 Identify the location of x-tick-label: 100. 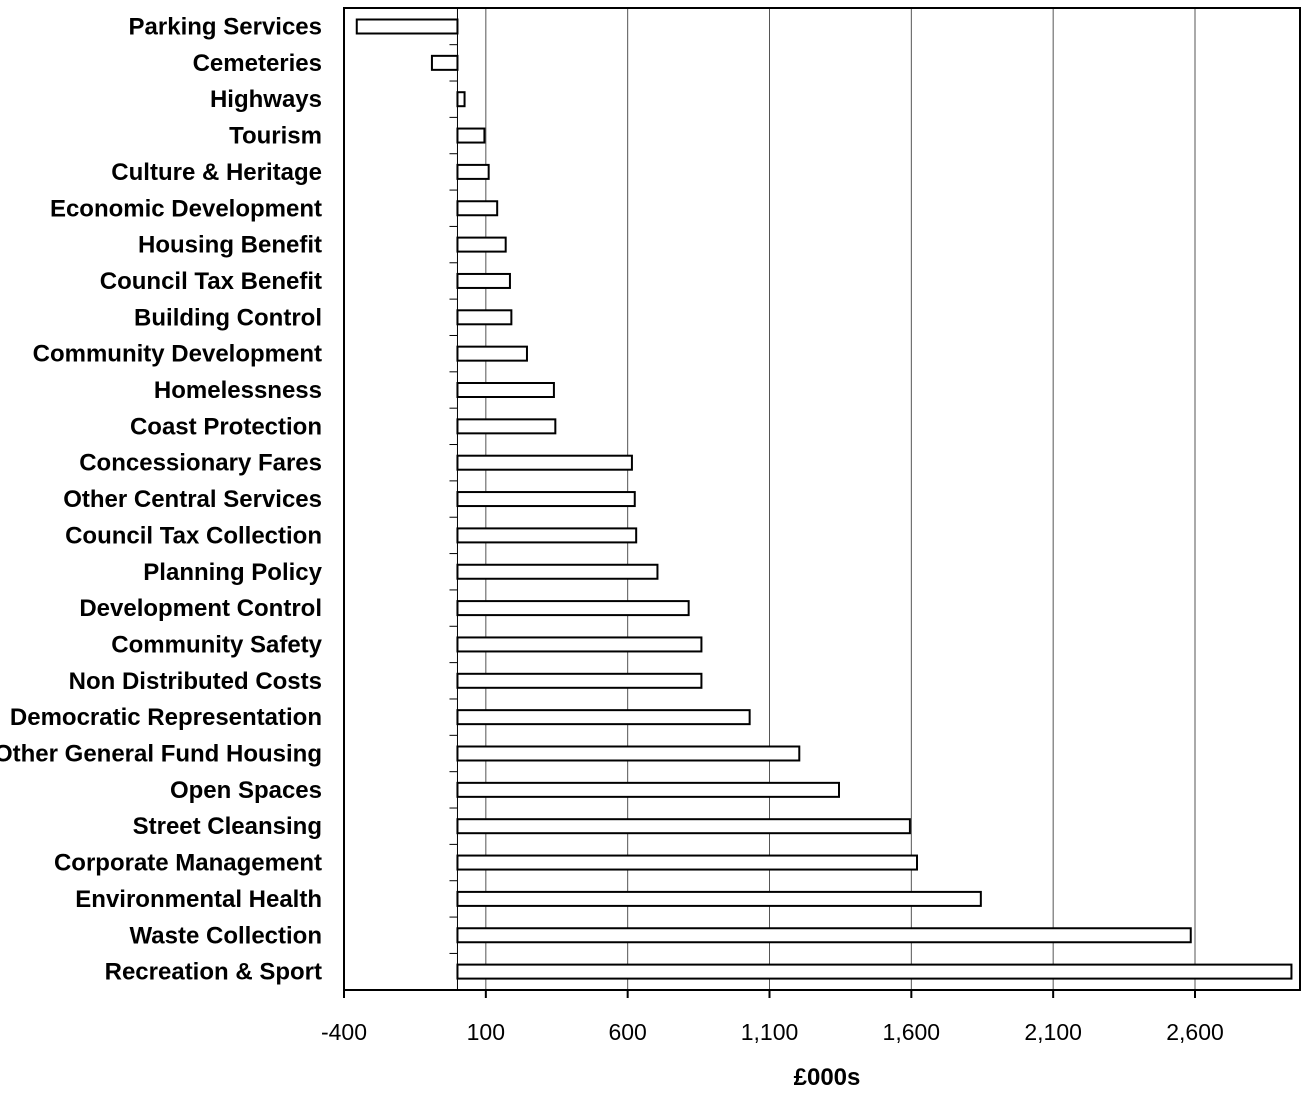
(486, 1032).